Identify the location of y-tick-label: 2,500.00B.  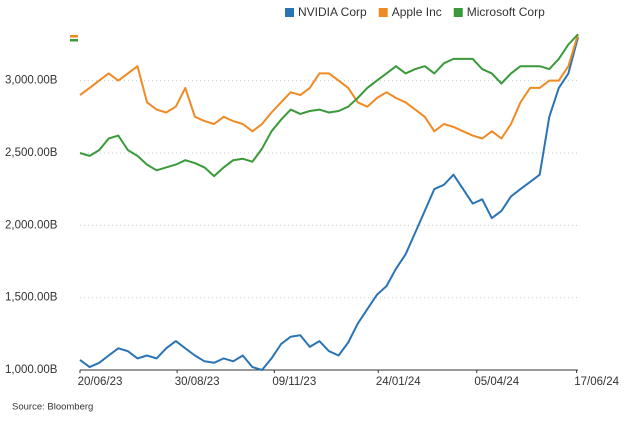
(31, 153).